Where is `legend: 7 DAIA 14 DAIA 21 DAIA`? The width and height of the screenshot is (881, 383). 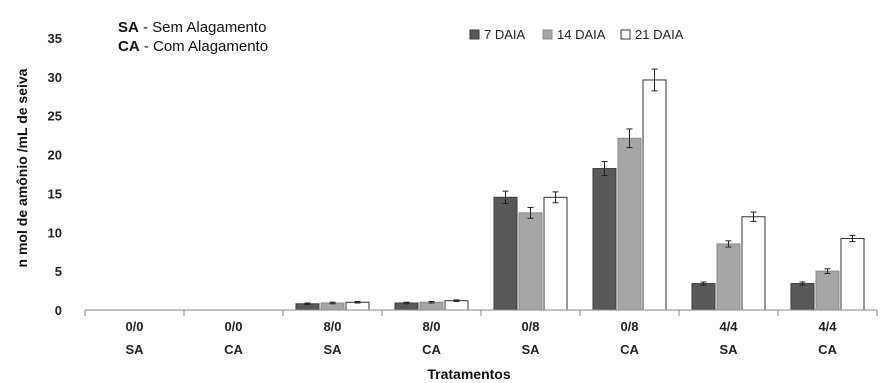 legend: 7 DAIA 14 DAIA 21 DAIA is located at coordinates (576, 34).